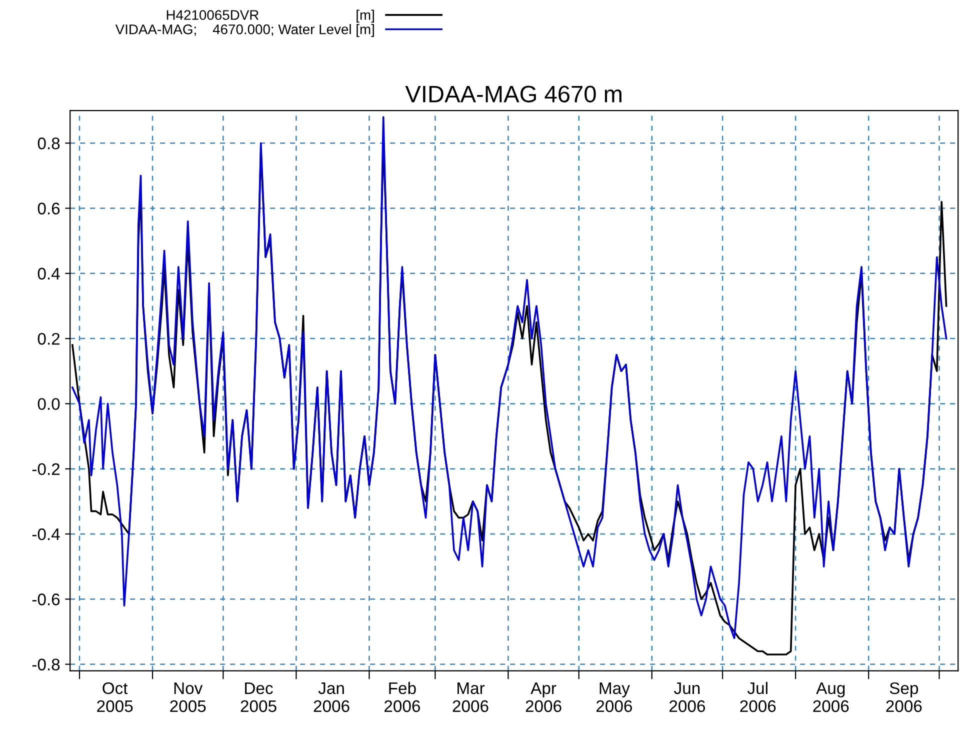  What do you see at coordinates (614, 697) in the screenshot?
I see `x-tick-label: May 2006` at bounding box center [614, 697].